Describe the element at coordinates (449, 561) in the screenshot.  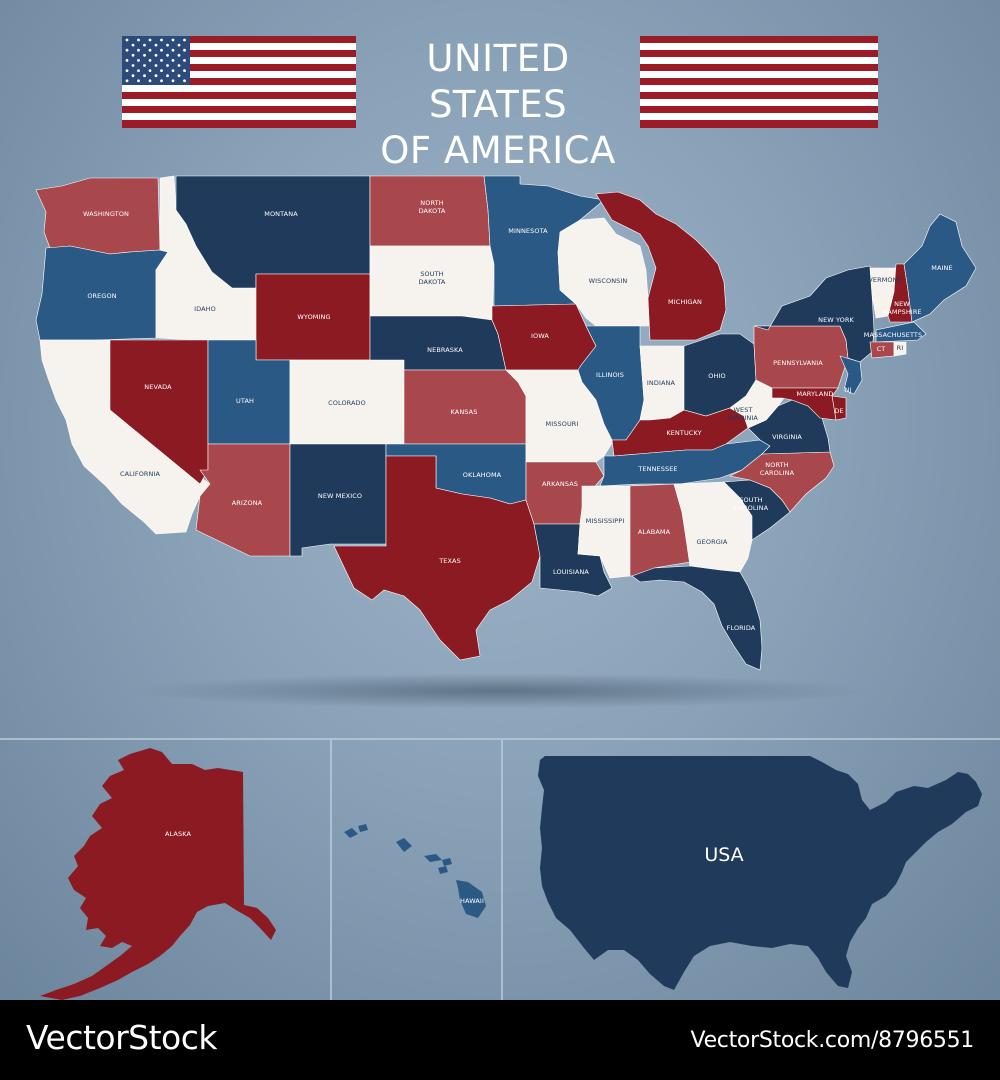
I see `label-texas: TEXAS` at that location.